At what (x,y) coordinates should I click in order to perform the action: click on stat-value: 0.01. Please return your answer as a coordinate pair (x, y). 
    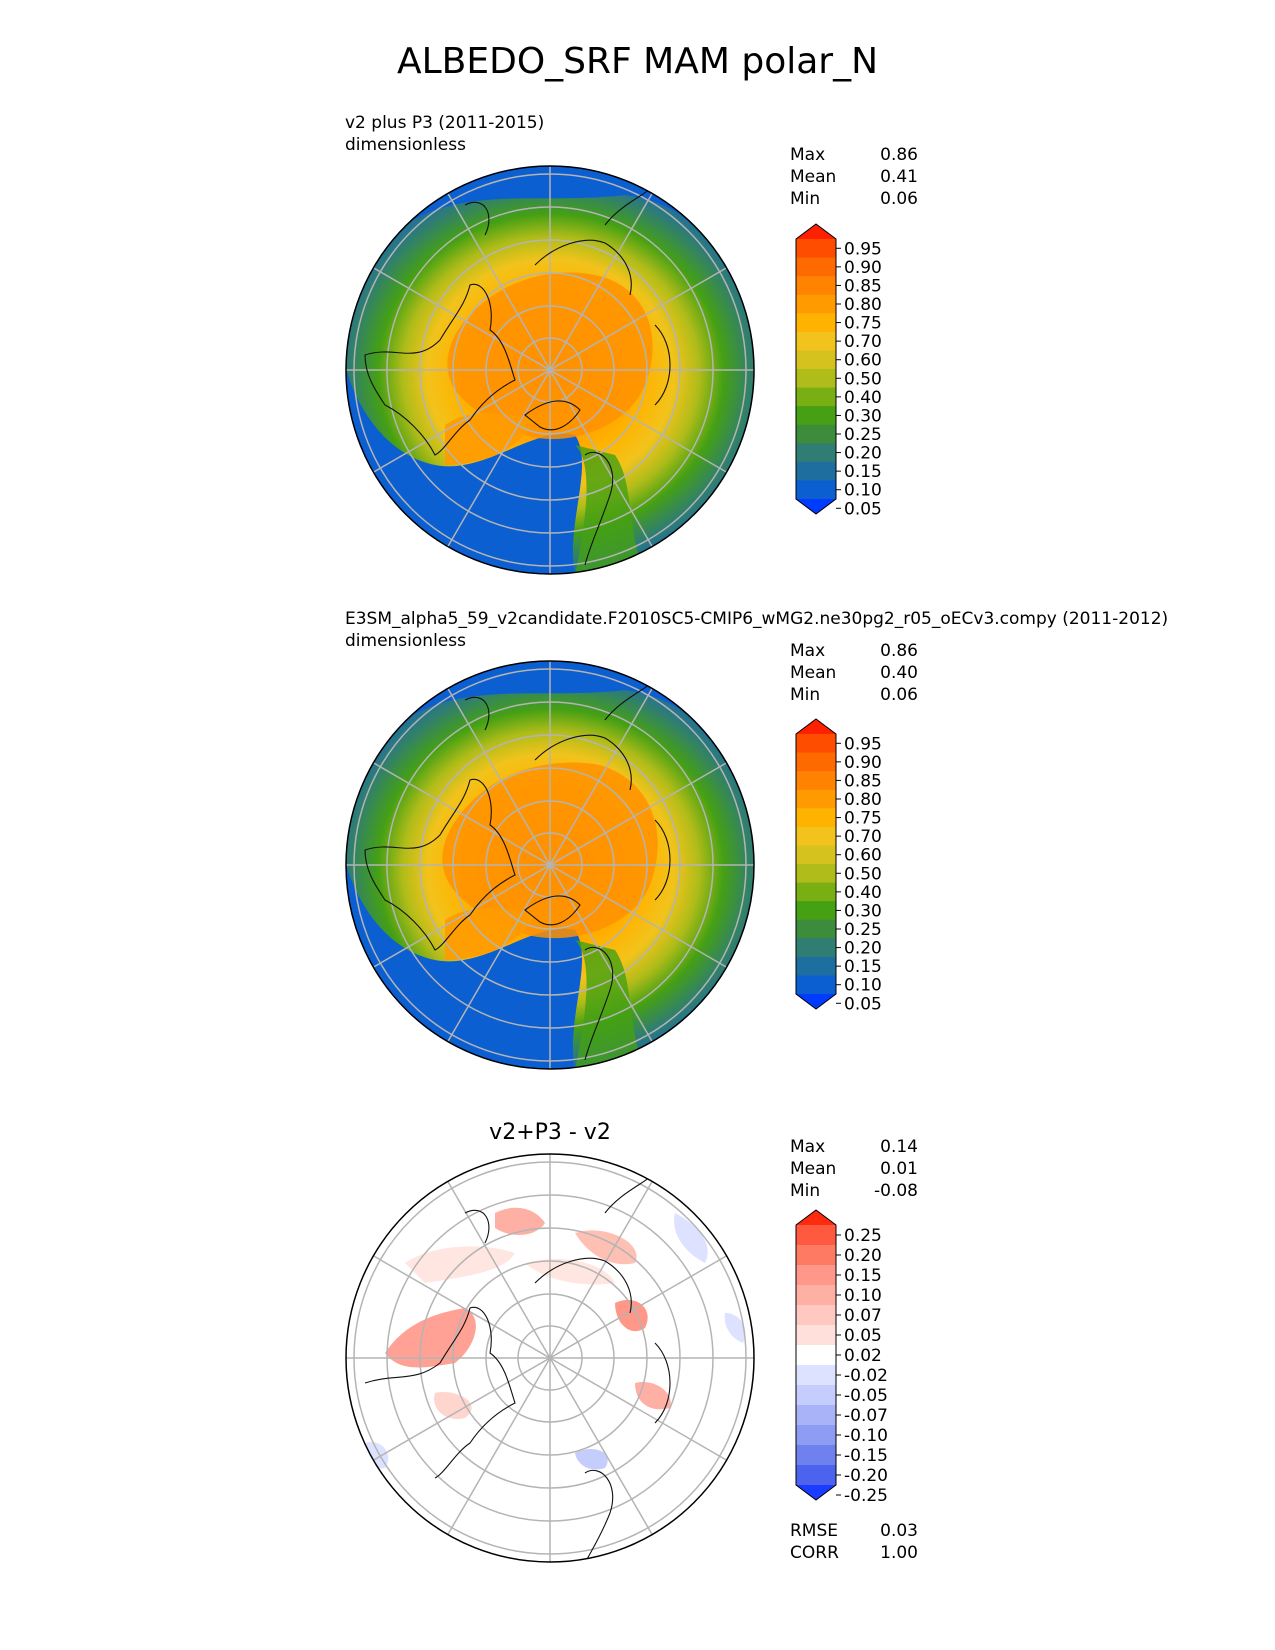
    Looking at the image, I should click on (899, 1169).